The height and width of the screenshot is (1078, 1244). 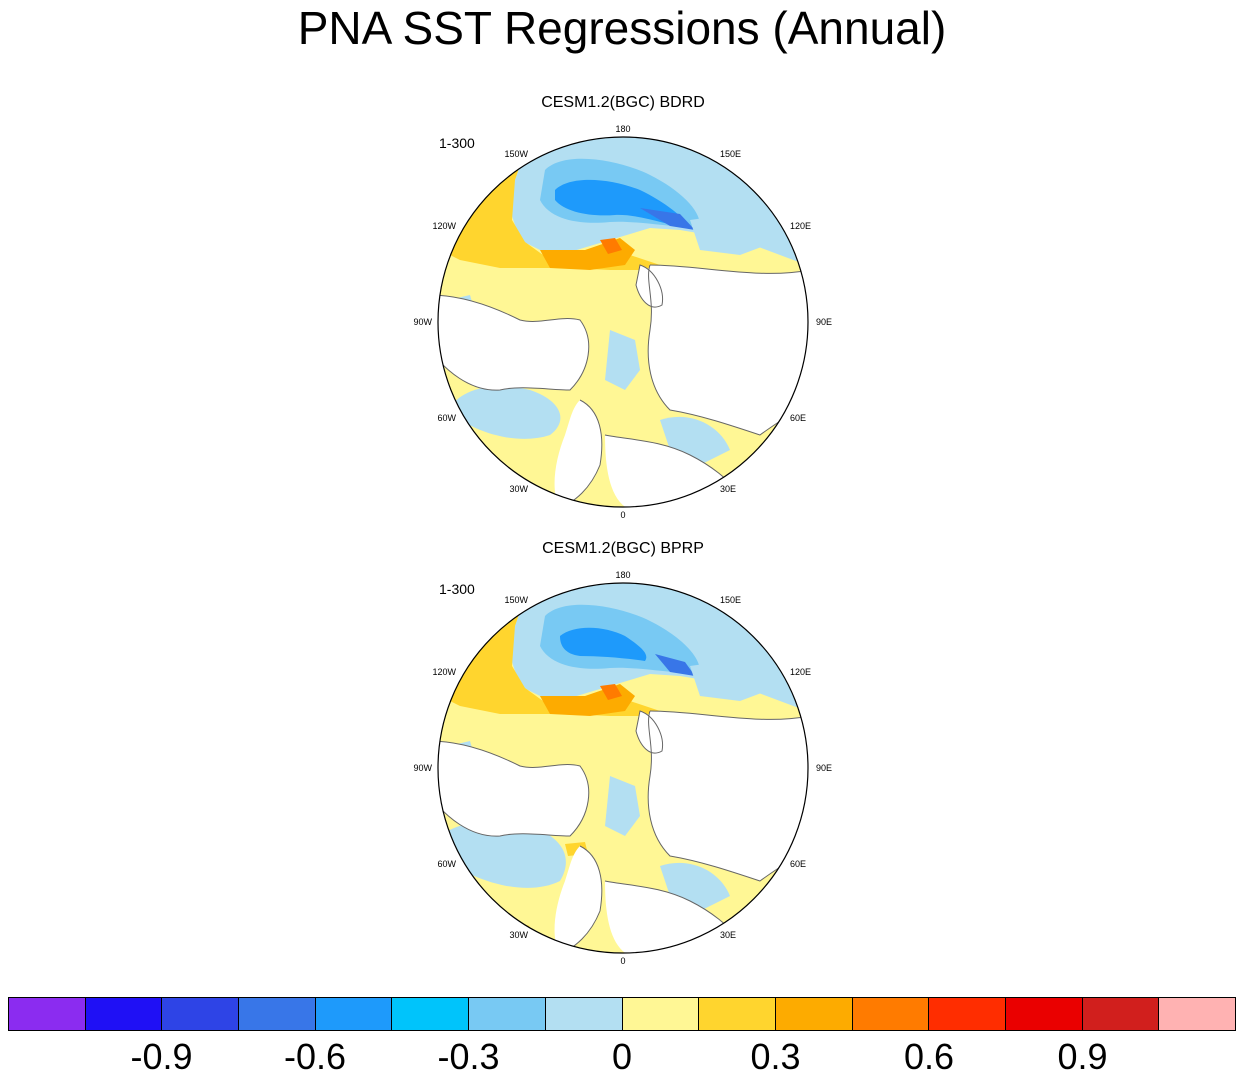 I want to click on map-panel-bprp: CESM1.2(BGC) BPRP 1-300, so click(x=623, y=756).